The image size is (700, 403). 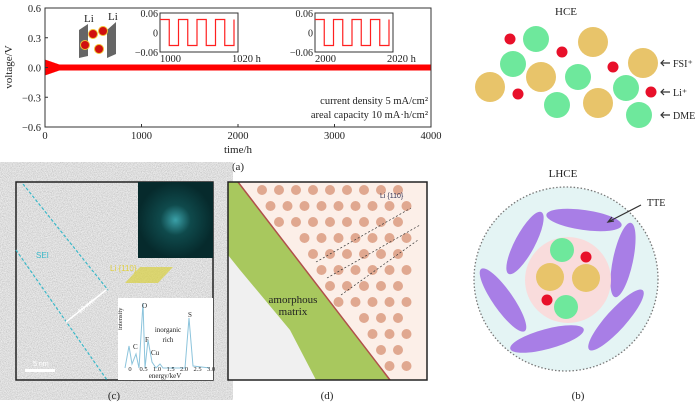 What do you see at coordinates (310, 34) in the screenshot?
I see `inset-y-tick-label: 0` at bounding box center [310, 34].